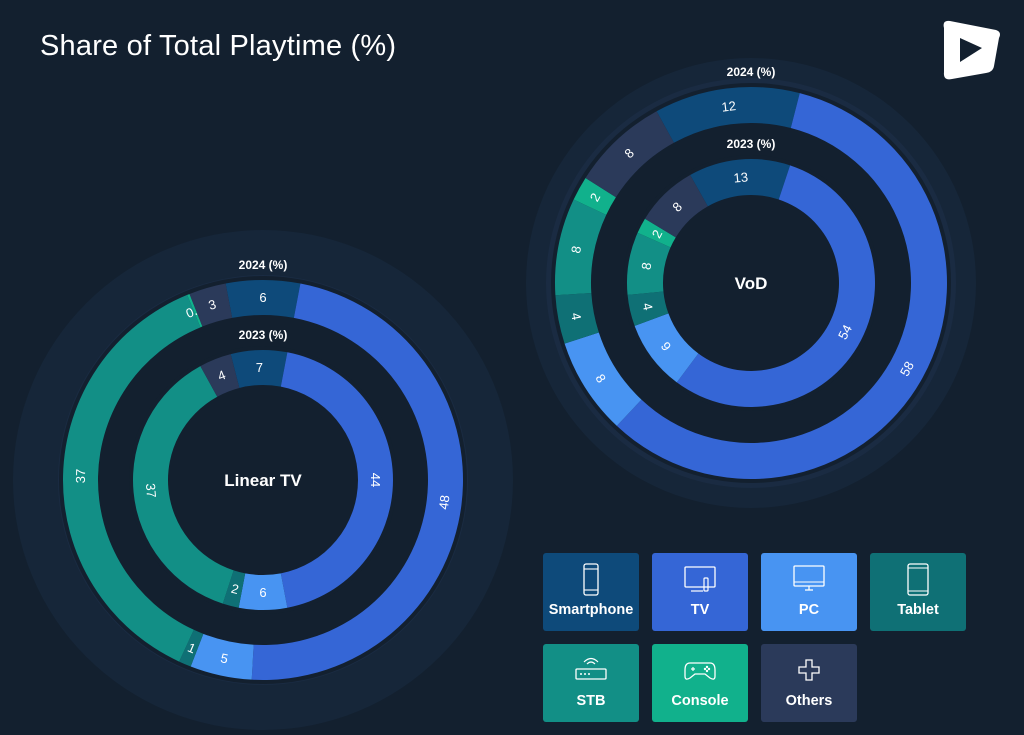 Image resolution: width=1024 pixels, height=735 pixels. I want to click on data-label: 48, so click(444, 502).